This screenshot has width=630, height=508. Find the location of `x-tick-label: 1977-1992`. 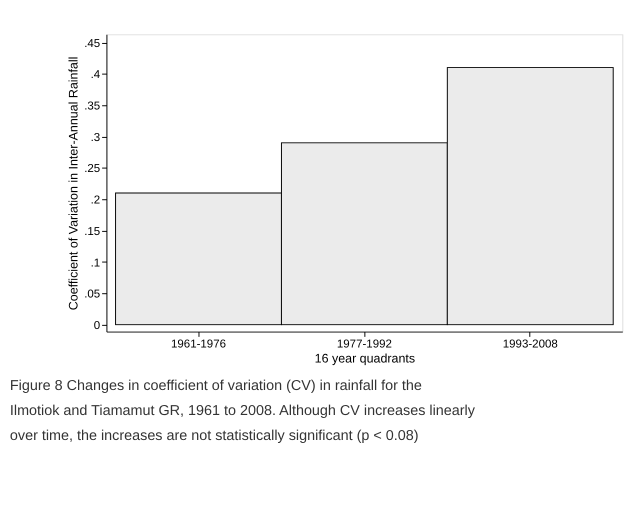

x-tick-label: 1977-1992 is located at coordinates (364, 344).